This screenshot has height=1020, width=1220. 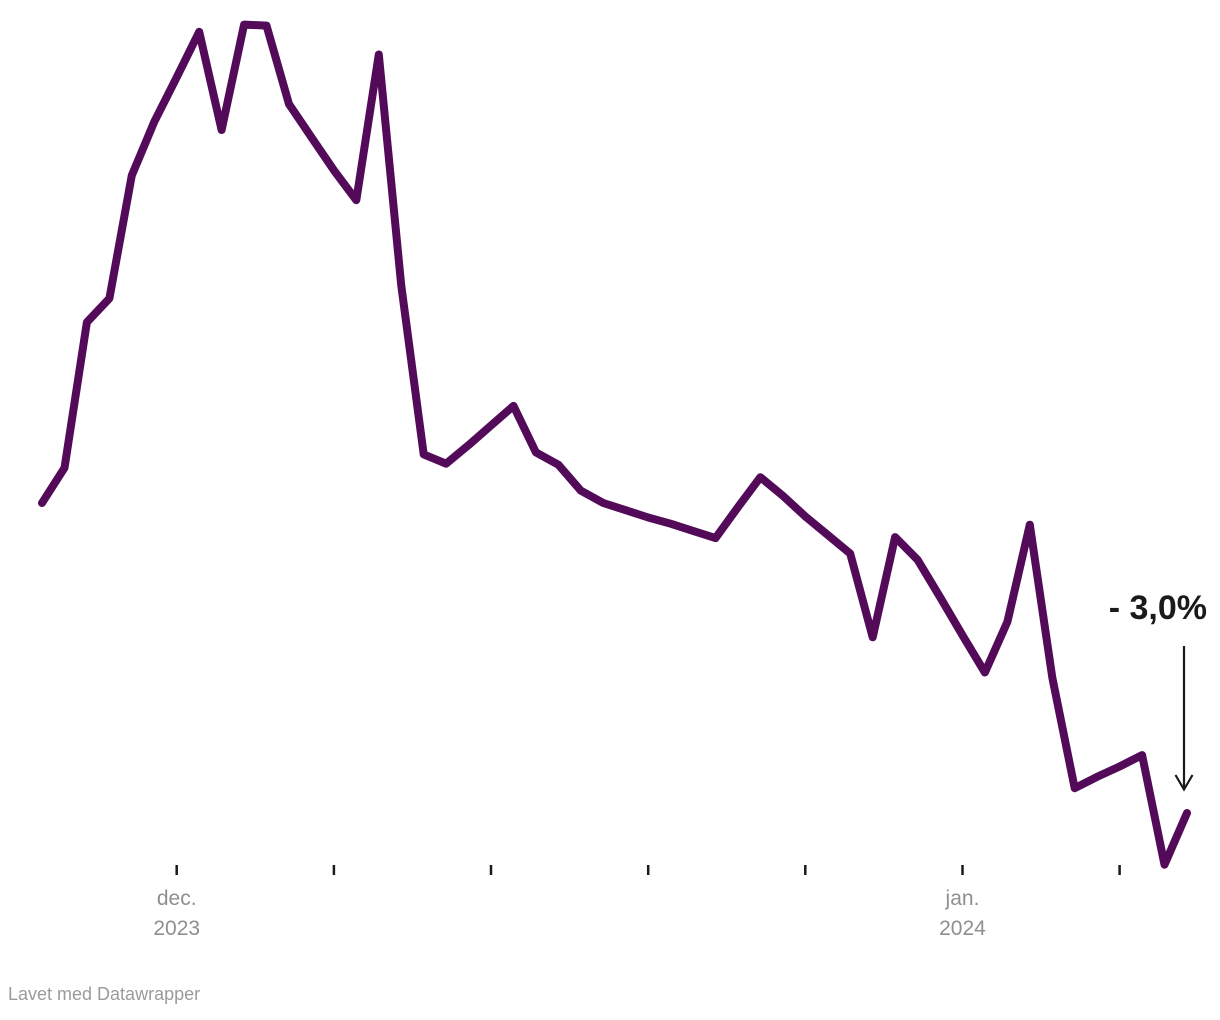 I want to click on x-axis-month-label: jan., so click(x=962, y=898).